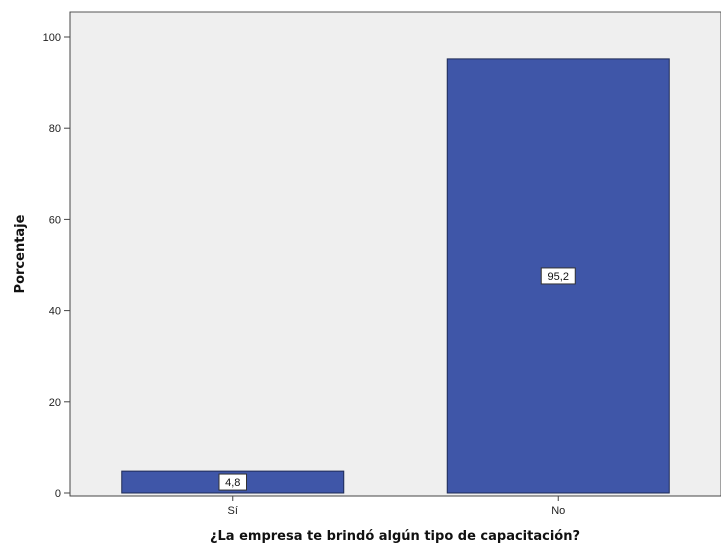 The image size is (721, 550). I want to click on y-tick-label: 40, so click(55, 312).